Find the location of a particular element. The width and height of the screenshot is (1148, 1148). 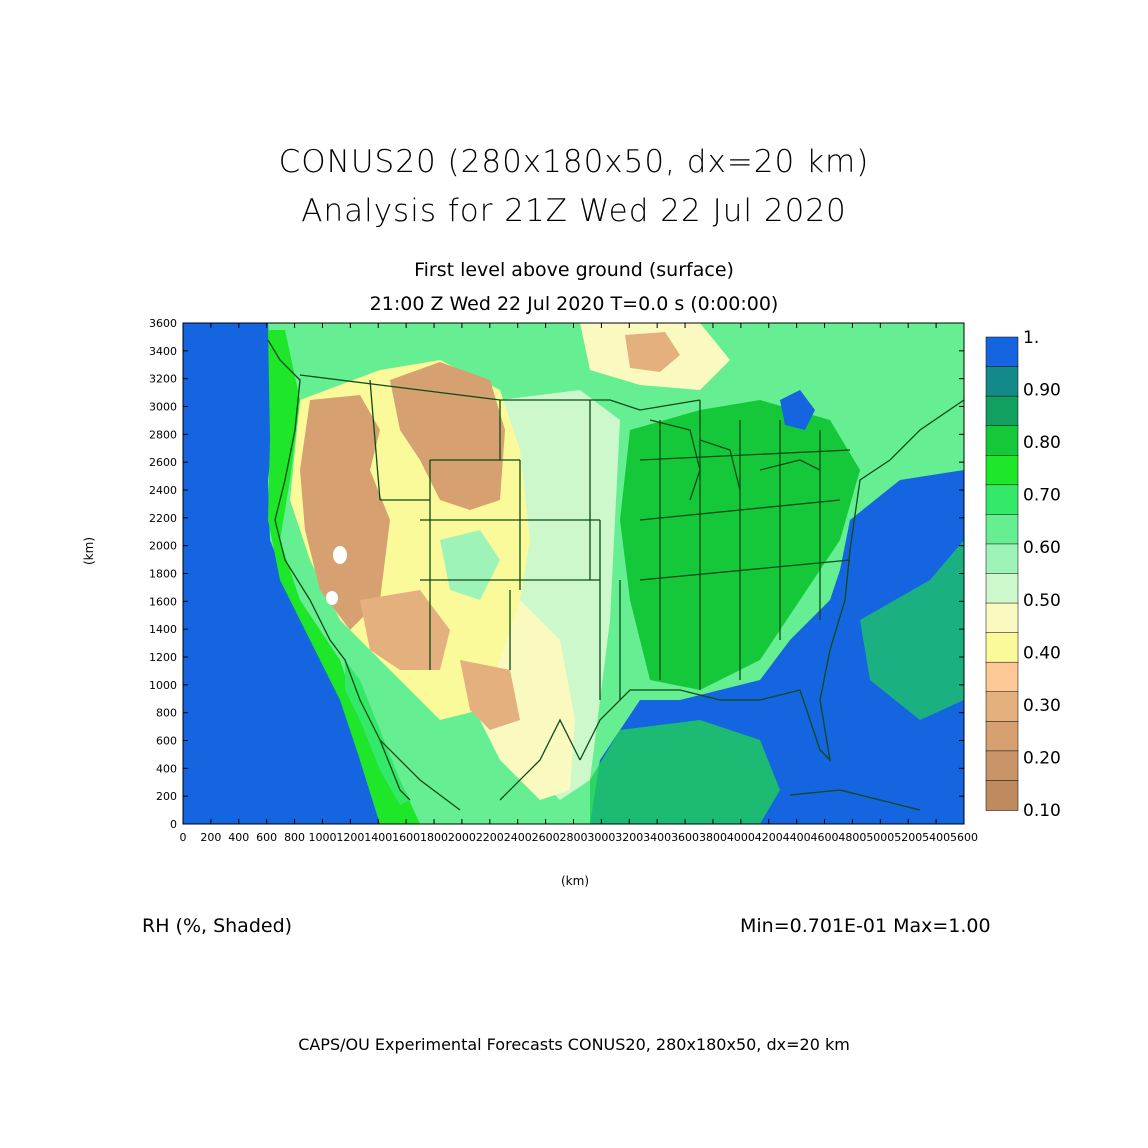

x-tick-label: 400 is located at coordinates (238, 837).